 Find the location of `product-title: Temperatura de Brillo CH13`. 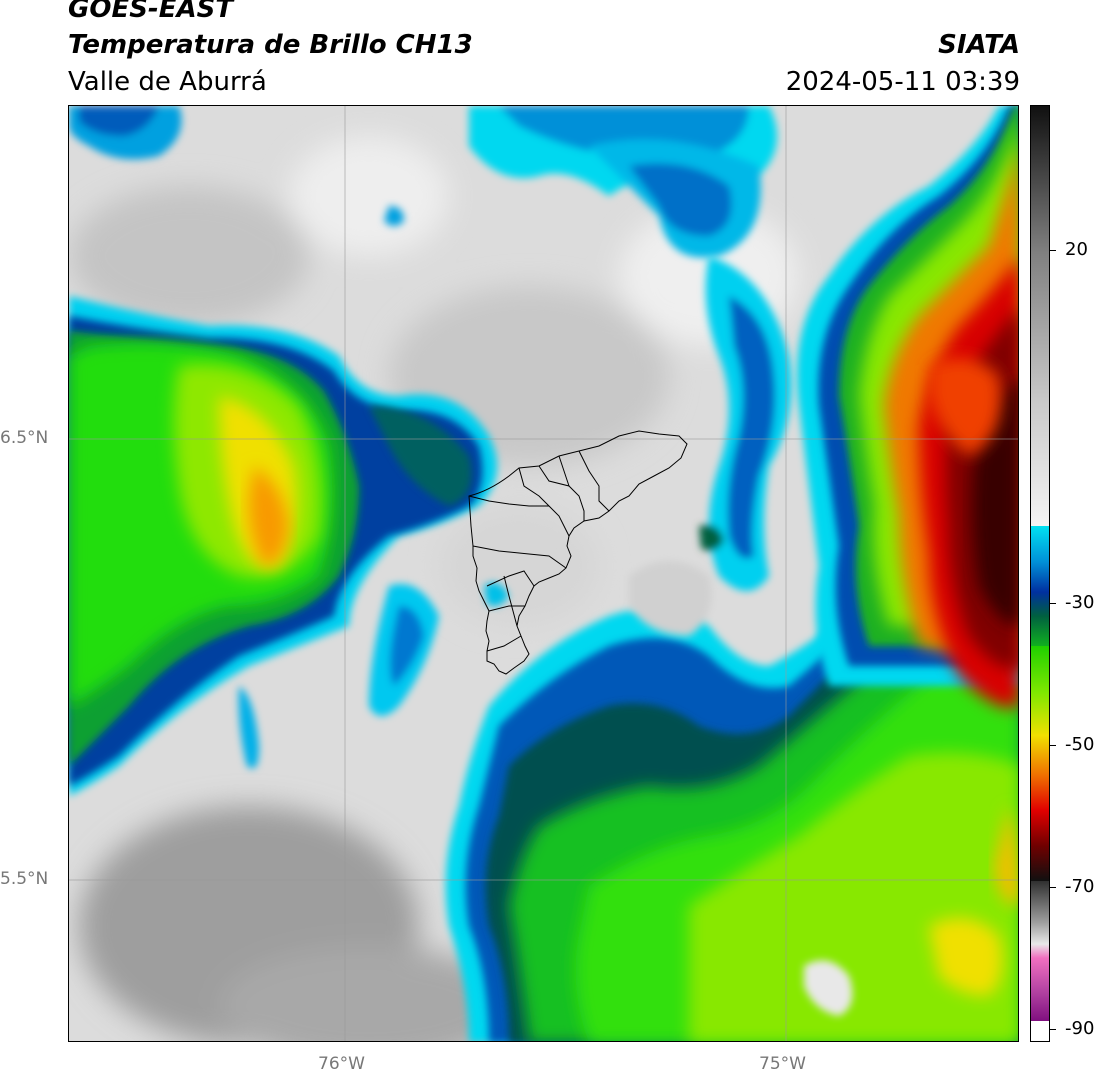

product-title: Temperatura de Brillo CH13 is located at coordinates (270, 45).